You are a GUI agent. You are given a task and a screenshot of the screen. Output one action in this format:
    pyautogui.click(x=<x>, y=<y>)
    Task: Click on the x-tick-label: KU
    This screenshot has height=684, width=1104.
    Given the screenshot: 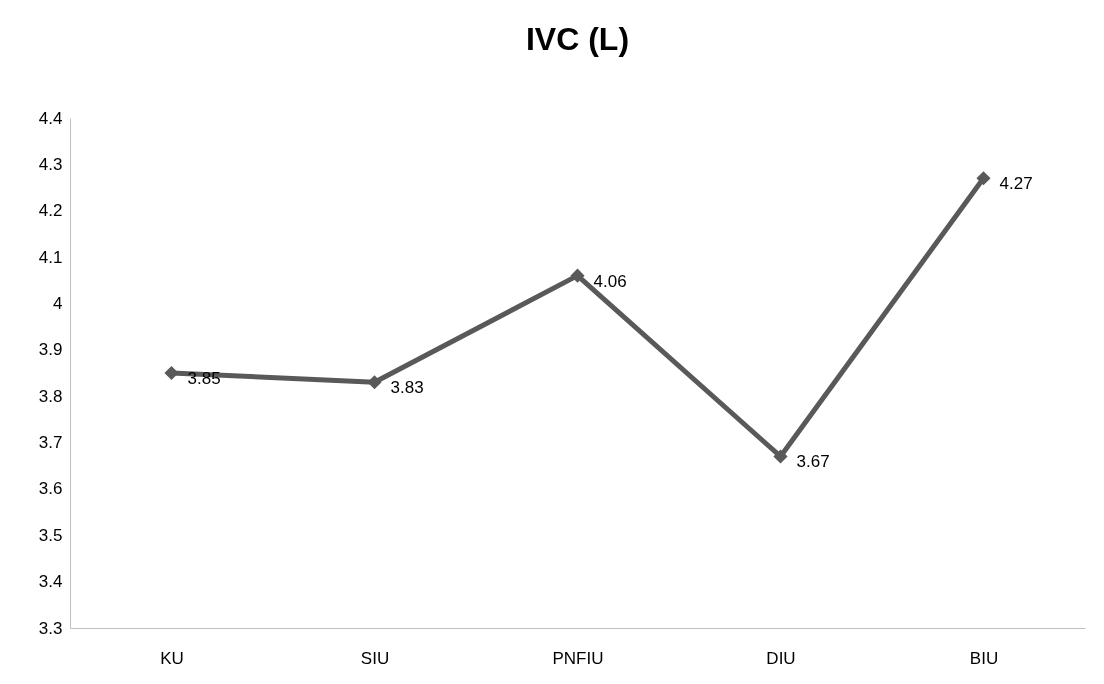 What is the action you would take?
    pyautogui.click(x=172, y=658)
    